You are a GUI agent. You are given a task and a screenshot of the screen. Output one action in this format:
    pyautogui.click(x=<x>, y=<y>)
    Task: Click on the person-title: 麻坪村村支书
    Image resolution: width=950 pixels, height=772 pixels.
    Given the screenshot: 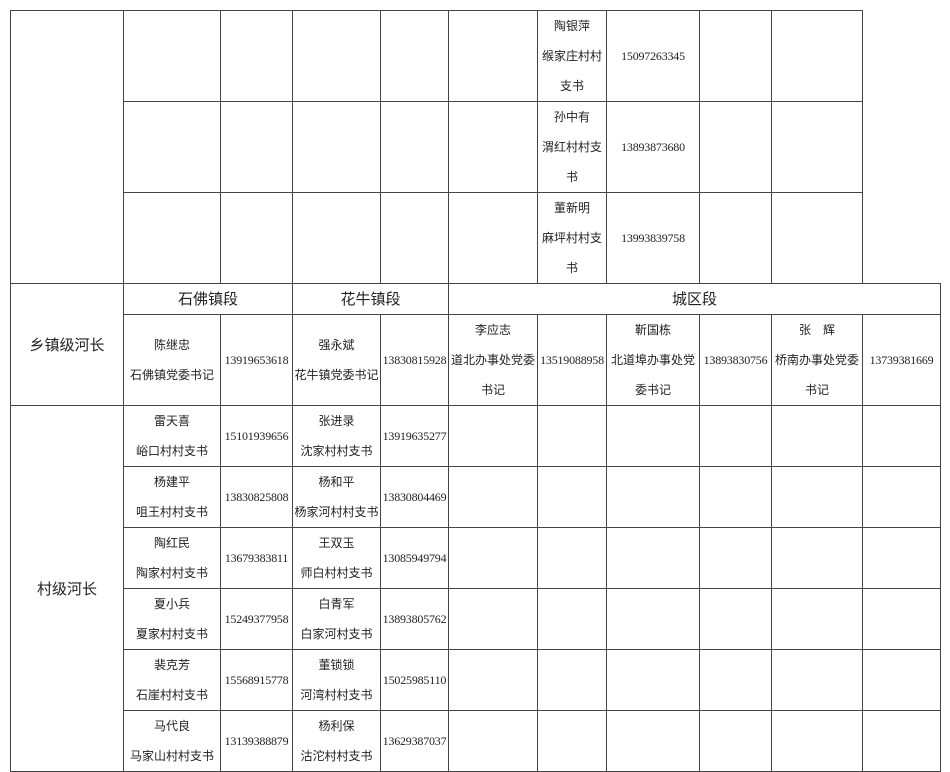 What is the action you would take?
    pyautogui.click(x=571, y=253)
    